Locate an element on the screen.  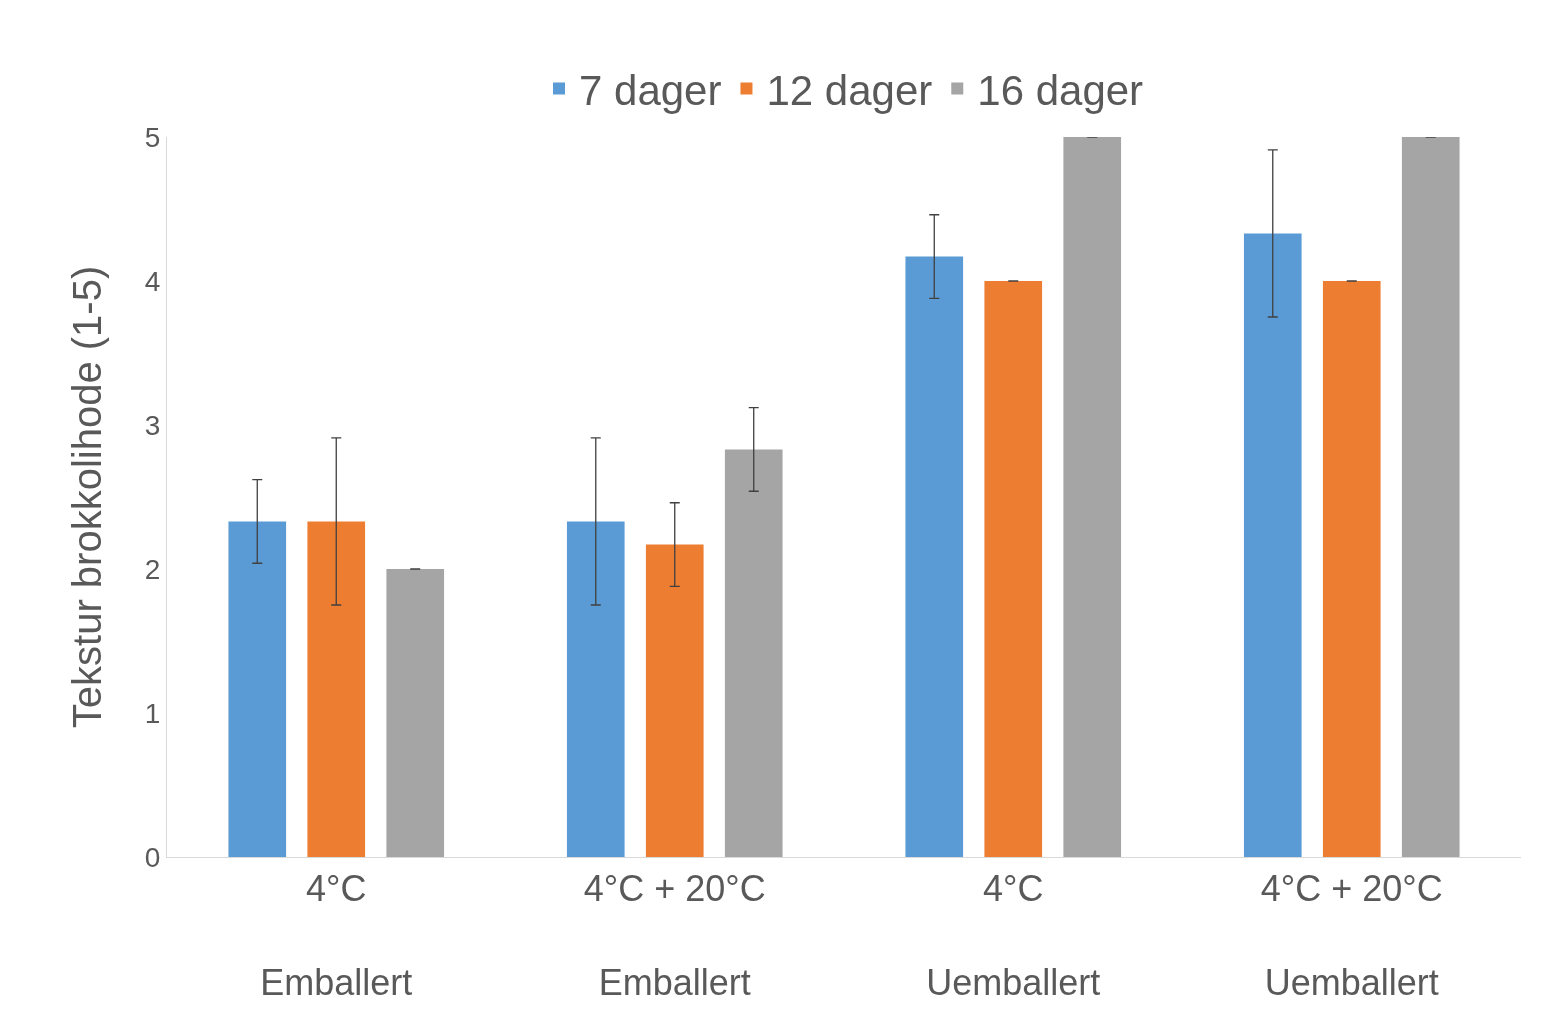
category-label: 4°C + 20°C Emballert is located at coordinates (674, 935).